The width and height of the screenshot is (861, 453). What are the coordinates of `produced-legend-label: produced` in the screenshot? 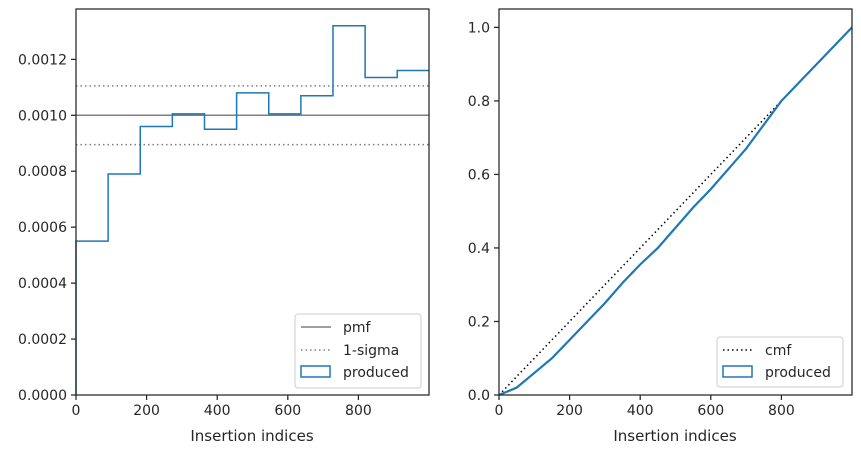 It's located at (376, 373).